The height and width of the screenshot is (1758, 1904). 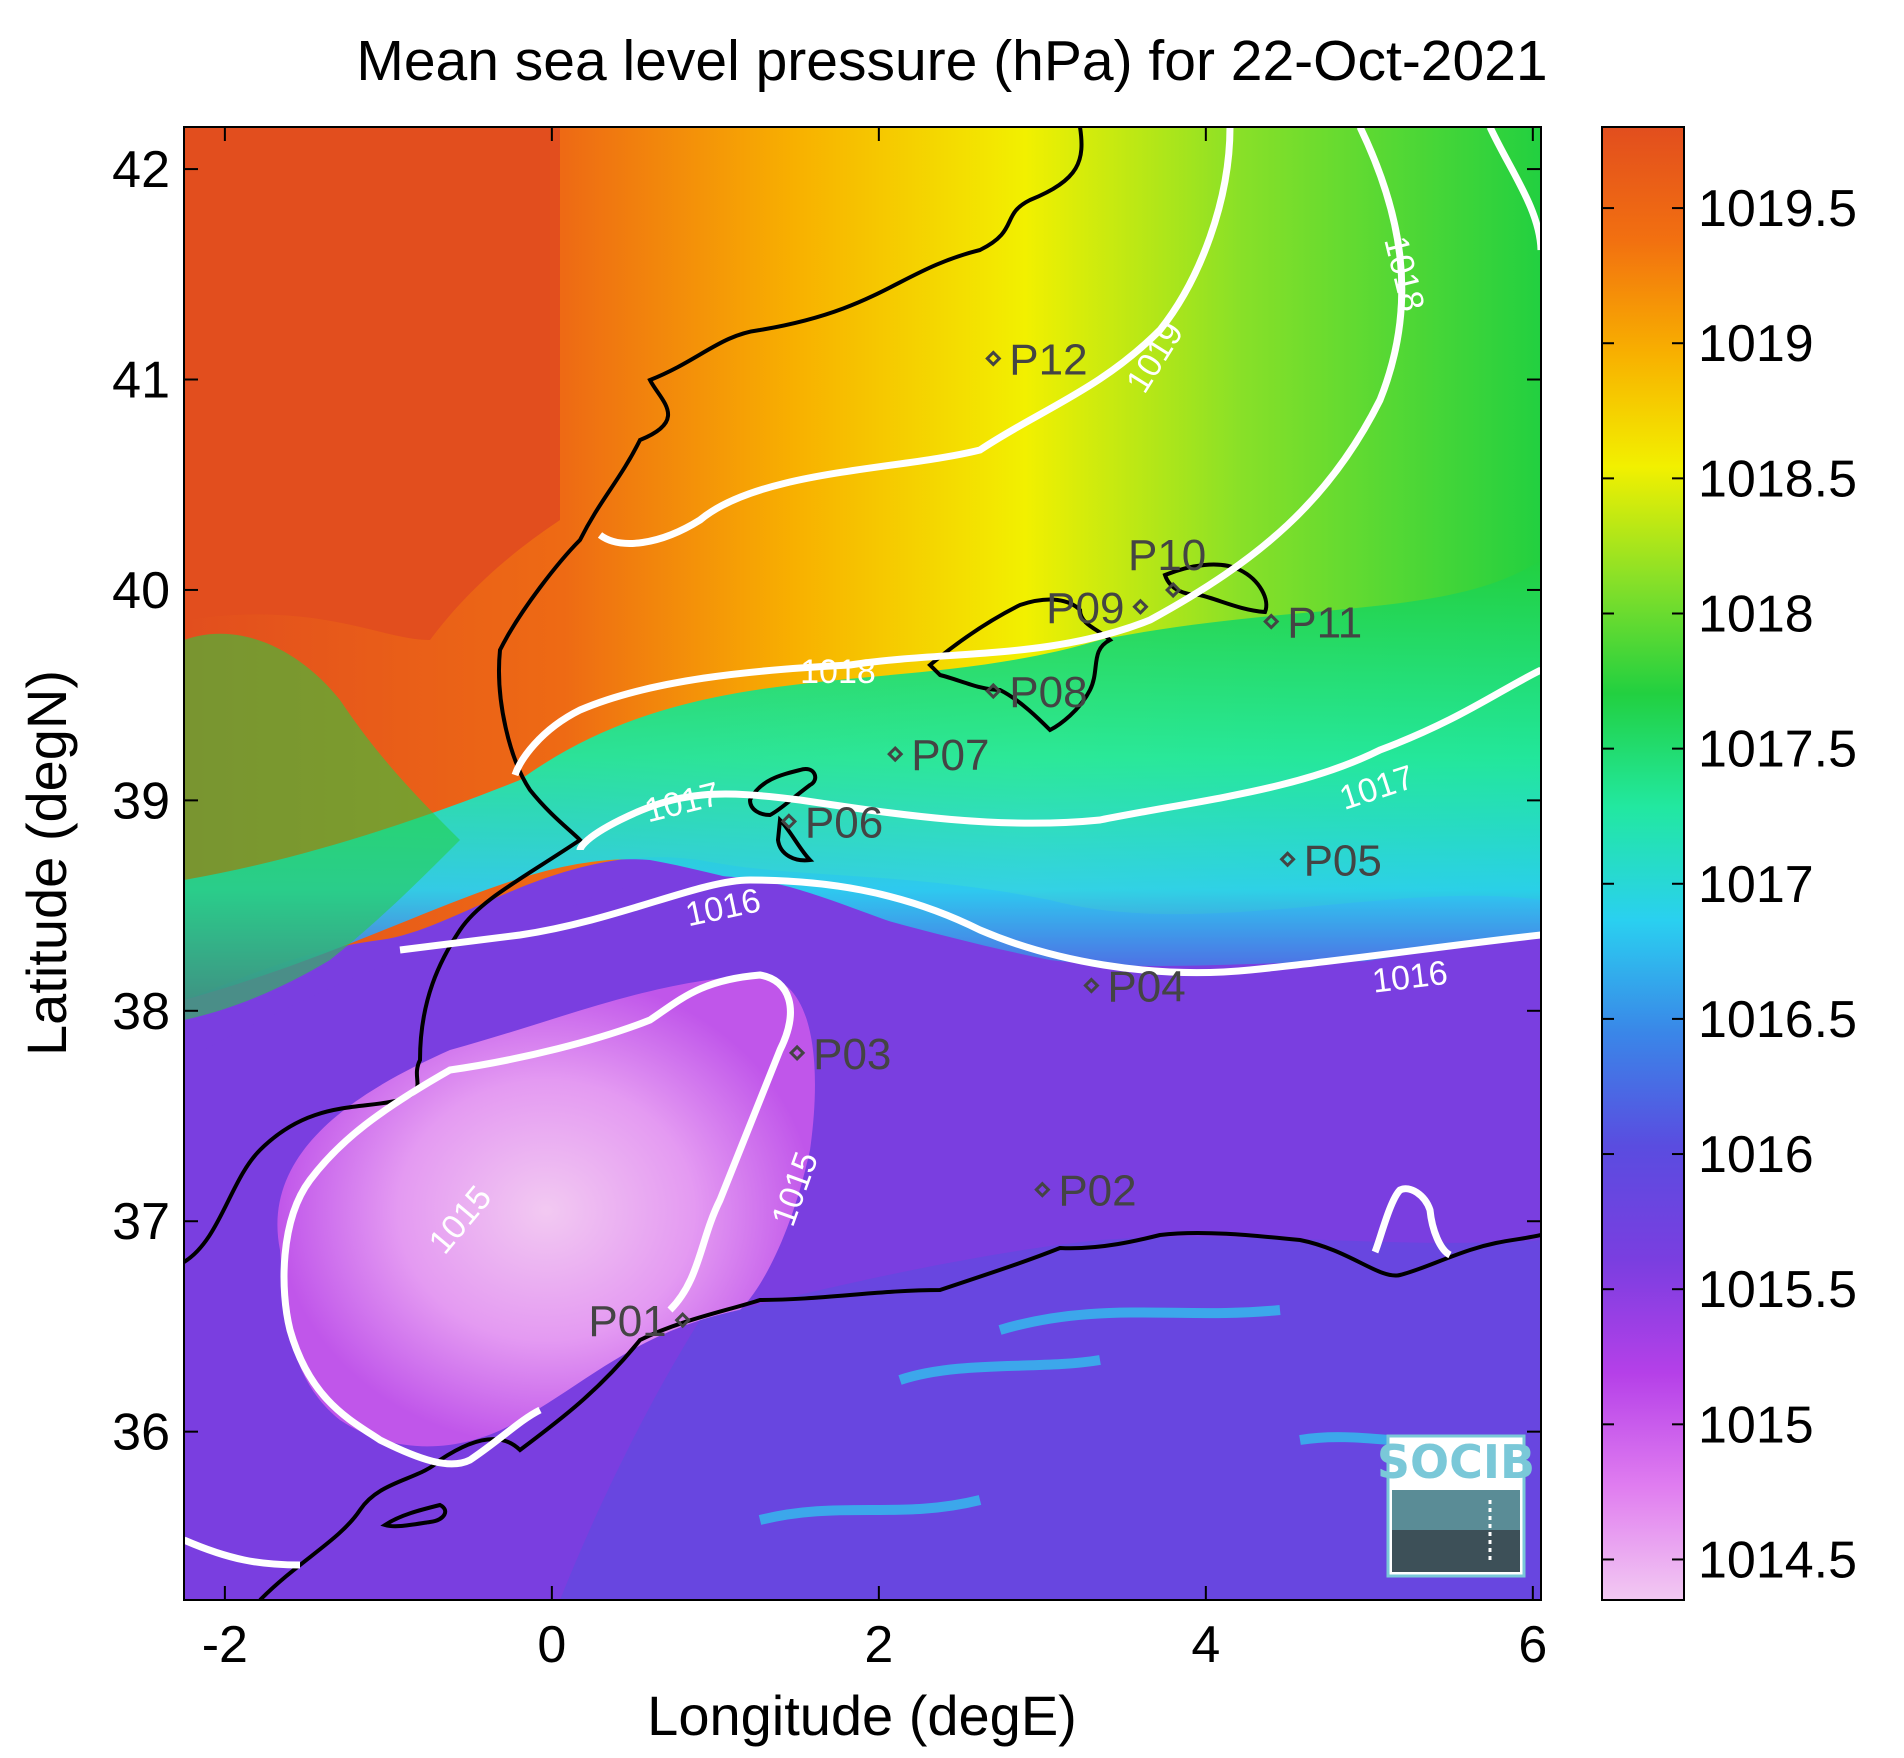 What do you see at coordinates (141, 801) in the screenshot?
I see `y-tick-label: 39` at bounding box center [141, 801].